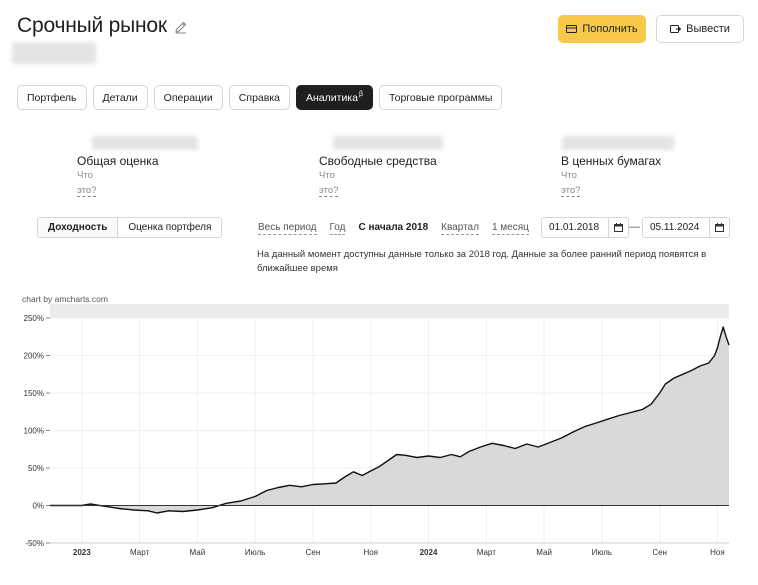 This screenshot has width=758, height=585. What do you see at coordinates (460, 228) in the screenshot?
I see `period-quarter: Квартал` at bounding box center [460, 228].